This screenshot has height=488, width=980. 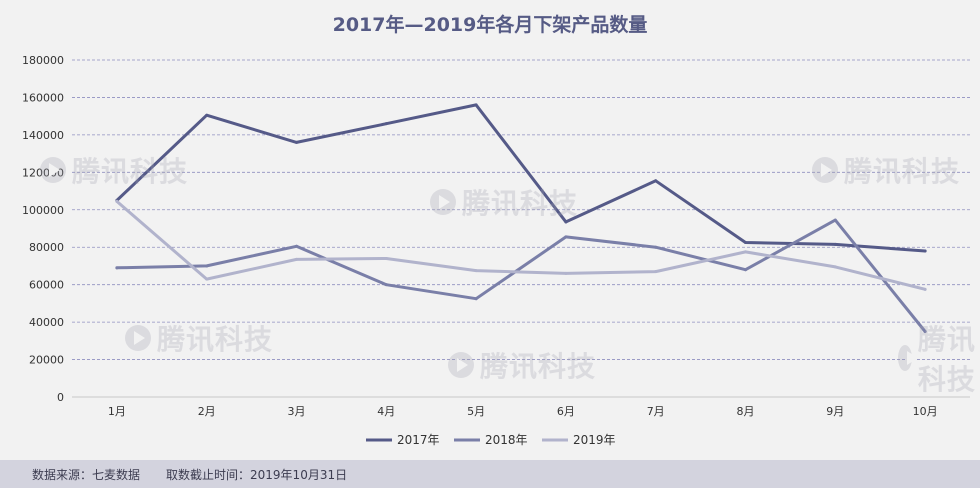 I want to click on y-tick-label: 120000, so click(x=43, y=172).